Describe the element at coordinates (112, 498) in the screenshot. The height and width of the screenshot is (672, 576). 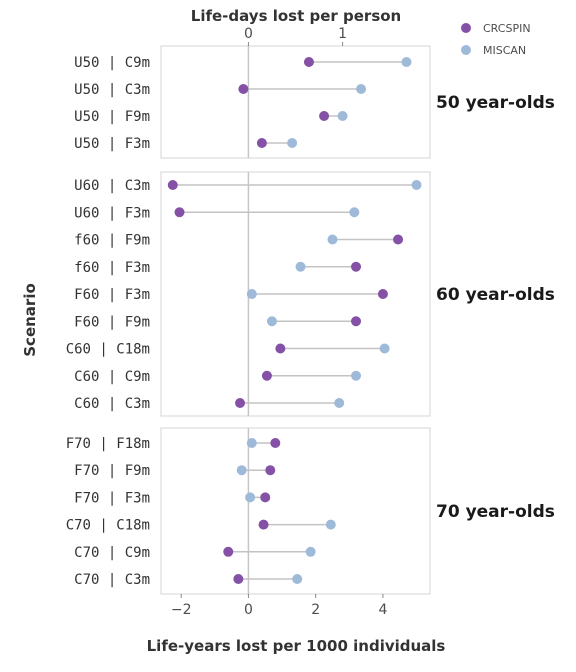
I see `scenario-label: F70 | F3m` at that location.